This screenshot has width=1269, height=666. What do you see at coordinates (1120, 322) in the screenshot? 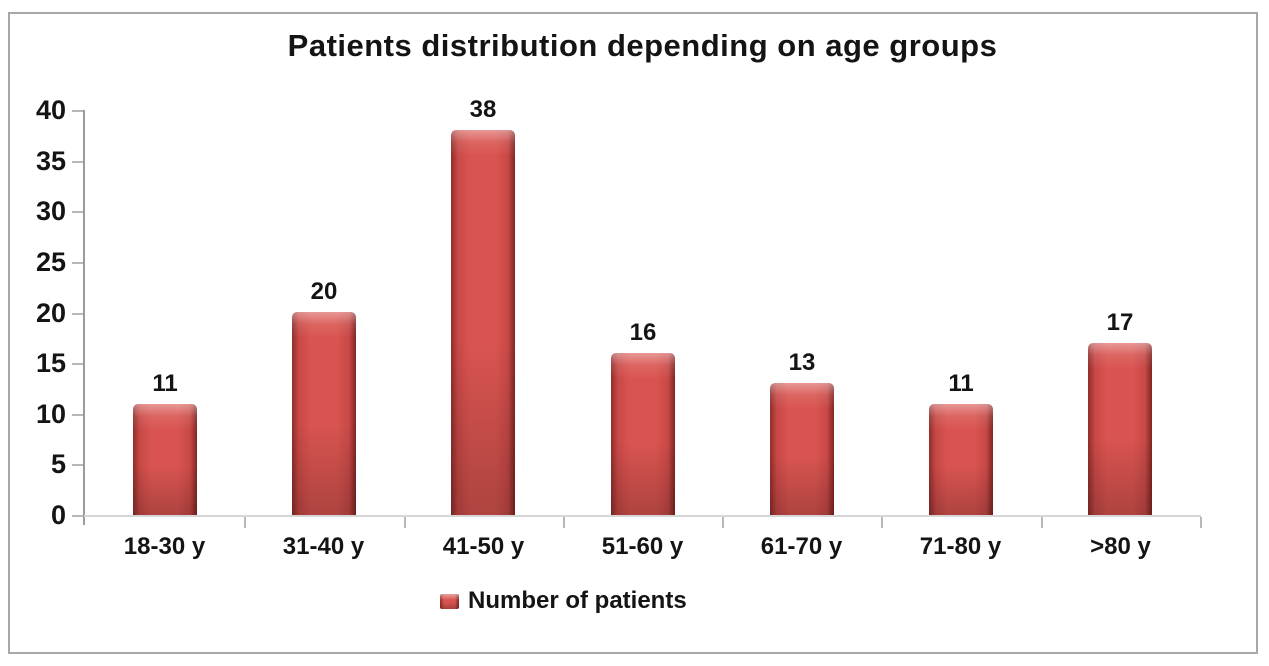
I see `bar-value-label: 17` at bounding box center [1120, 322].